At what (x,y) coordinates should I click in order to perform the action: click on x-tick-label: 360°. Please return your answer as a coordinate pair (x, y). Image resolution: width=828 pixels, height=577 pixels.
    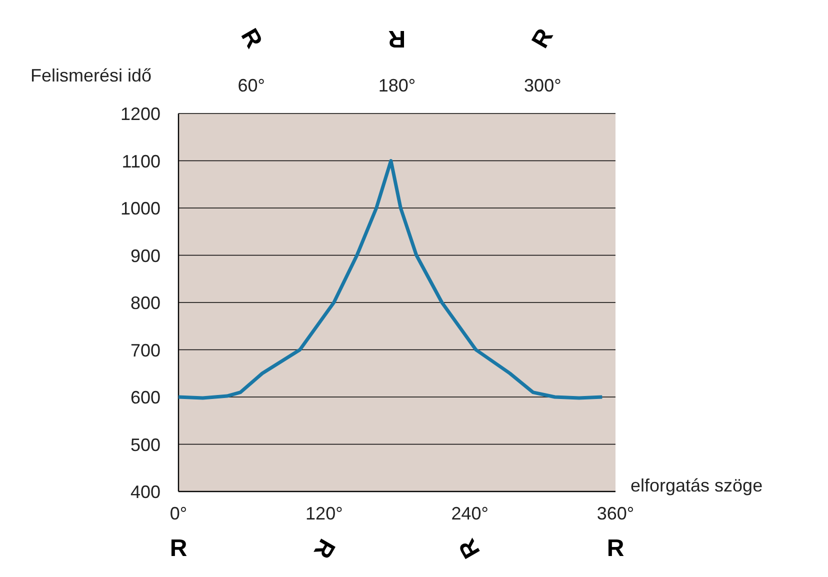
    Looking at the image, I should click on (615, 514).